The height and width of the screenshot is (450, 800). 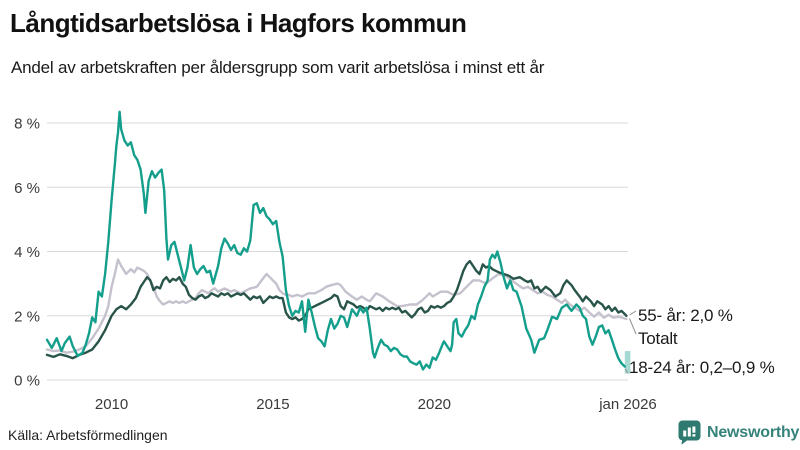 What do you see at coordinates (27, 381) in the screenshot?
I see `y-tick-label: 0 %` at bounding box center [27, 381].